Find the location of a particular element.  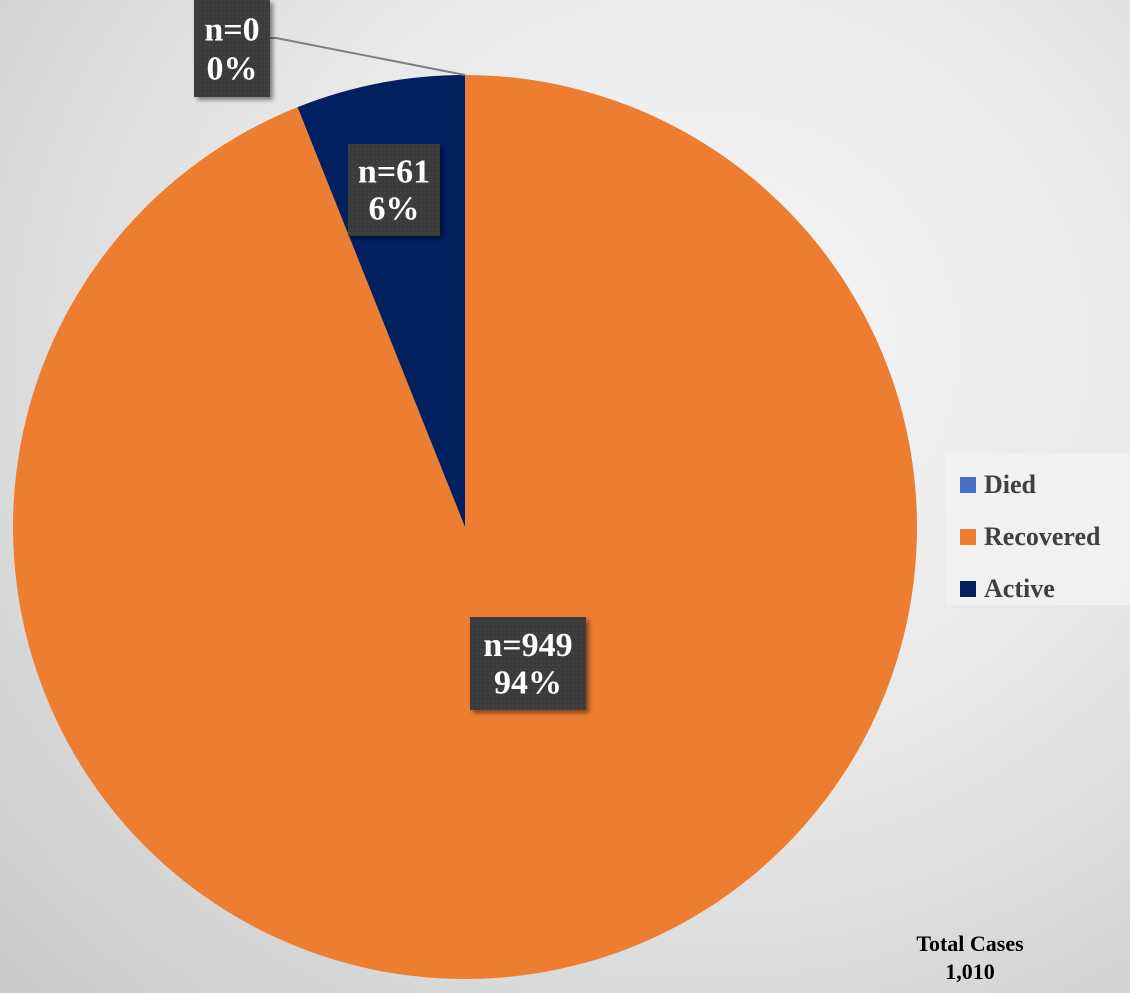

leader-lines is located at coordinates (368, 56).